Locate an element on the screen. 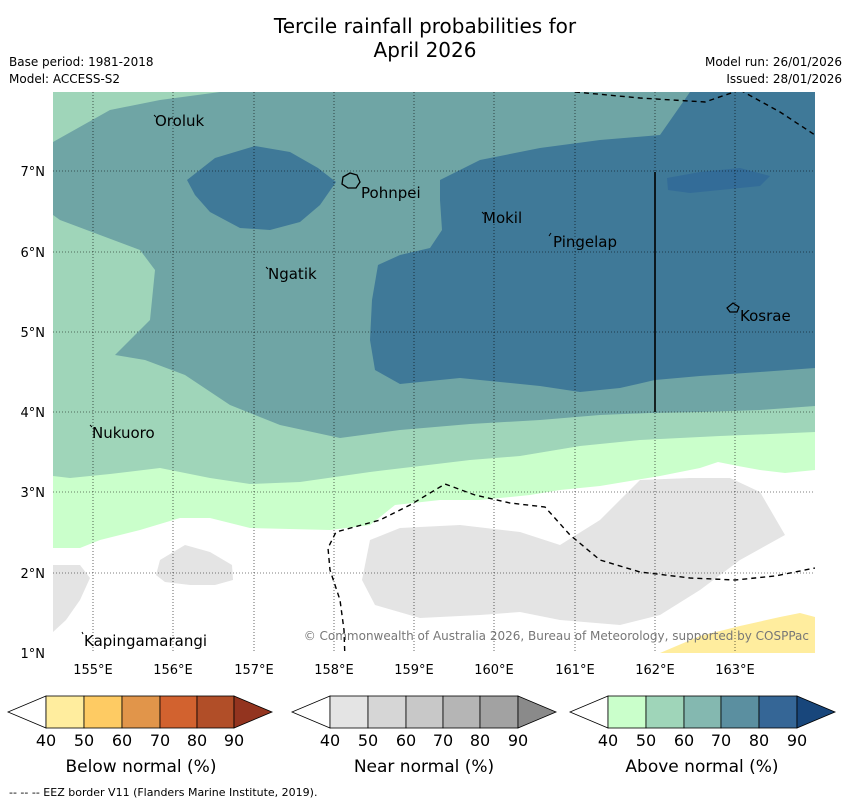 The height and width of the screenshot is (804, 850). near-tick: 40 is located at coordinates (330, 740).